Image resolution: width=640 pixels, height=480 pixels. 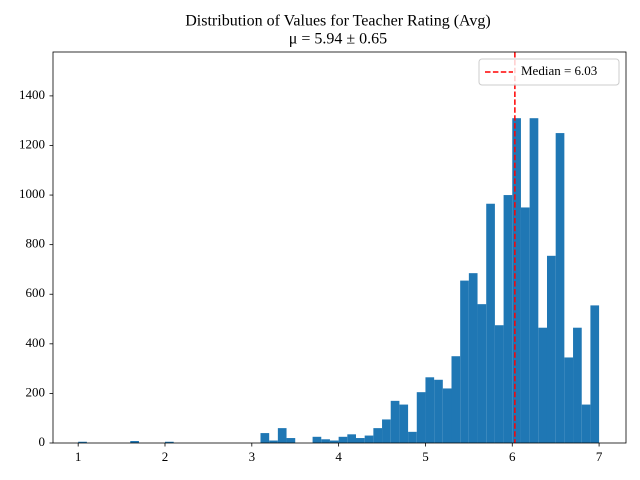 What do you see at coordinates (42, 441) in the screenshot?
I see `y-tick-label: 0` at bounding box center [42, 441].